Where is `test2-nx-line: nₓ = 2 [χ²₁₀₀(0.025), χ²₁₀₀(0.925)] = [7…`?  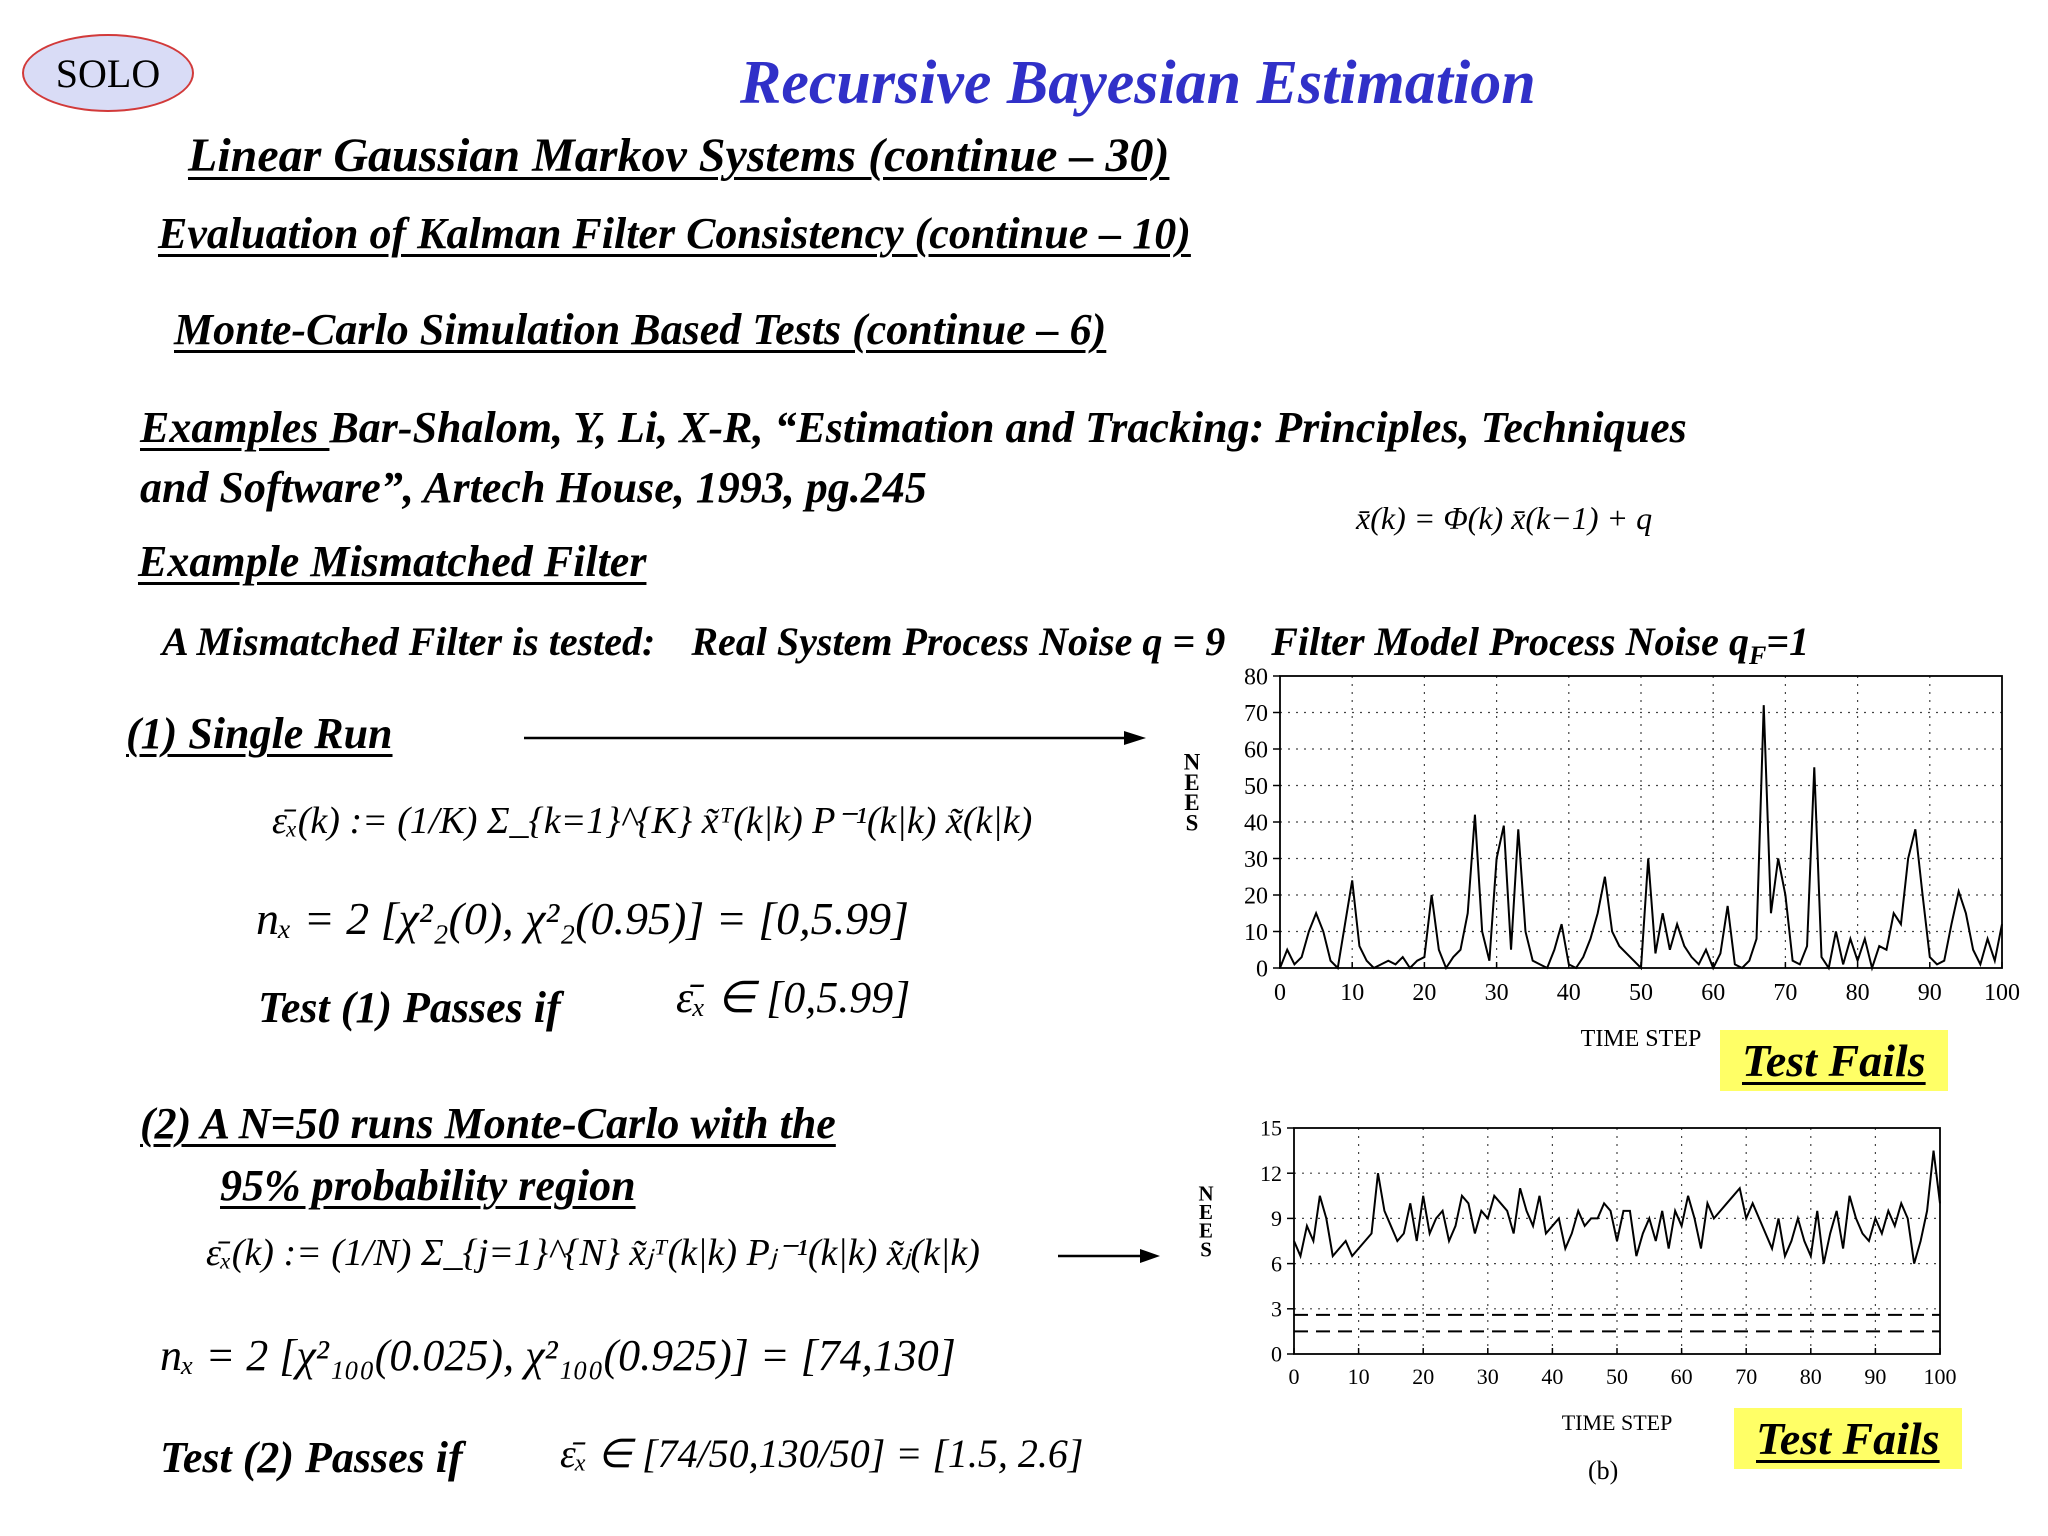
test2-nx-line: nₓ = 2 [χ²₁₀₀(0.025), χ²₁₀₀(0.925)] = [7… is located at coordinates (558, 1355).